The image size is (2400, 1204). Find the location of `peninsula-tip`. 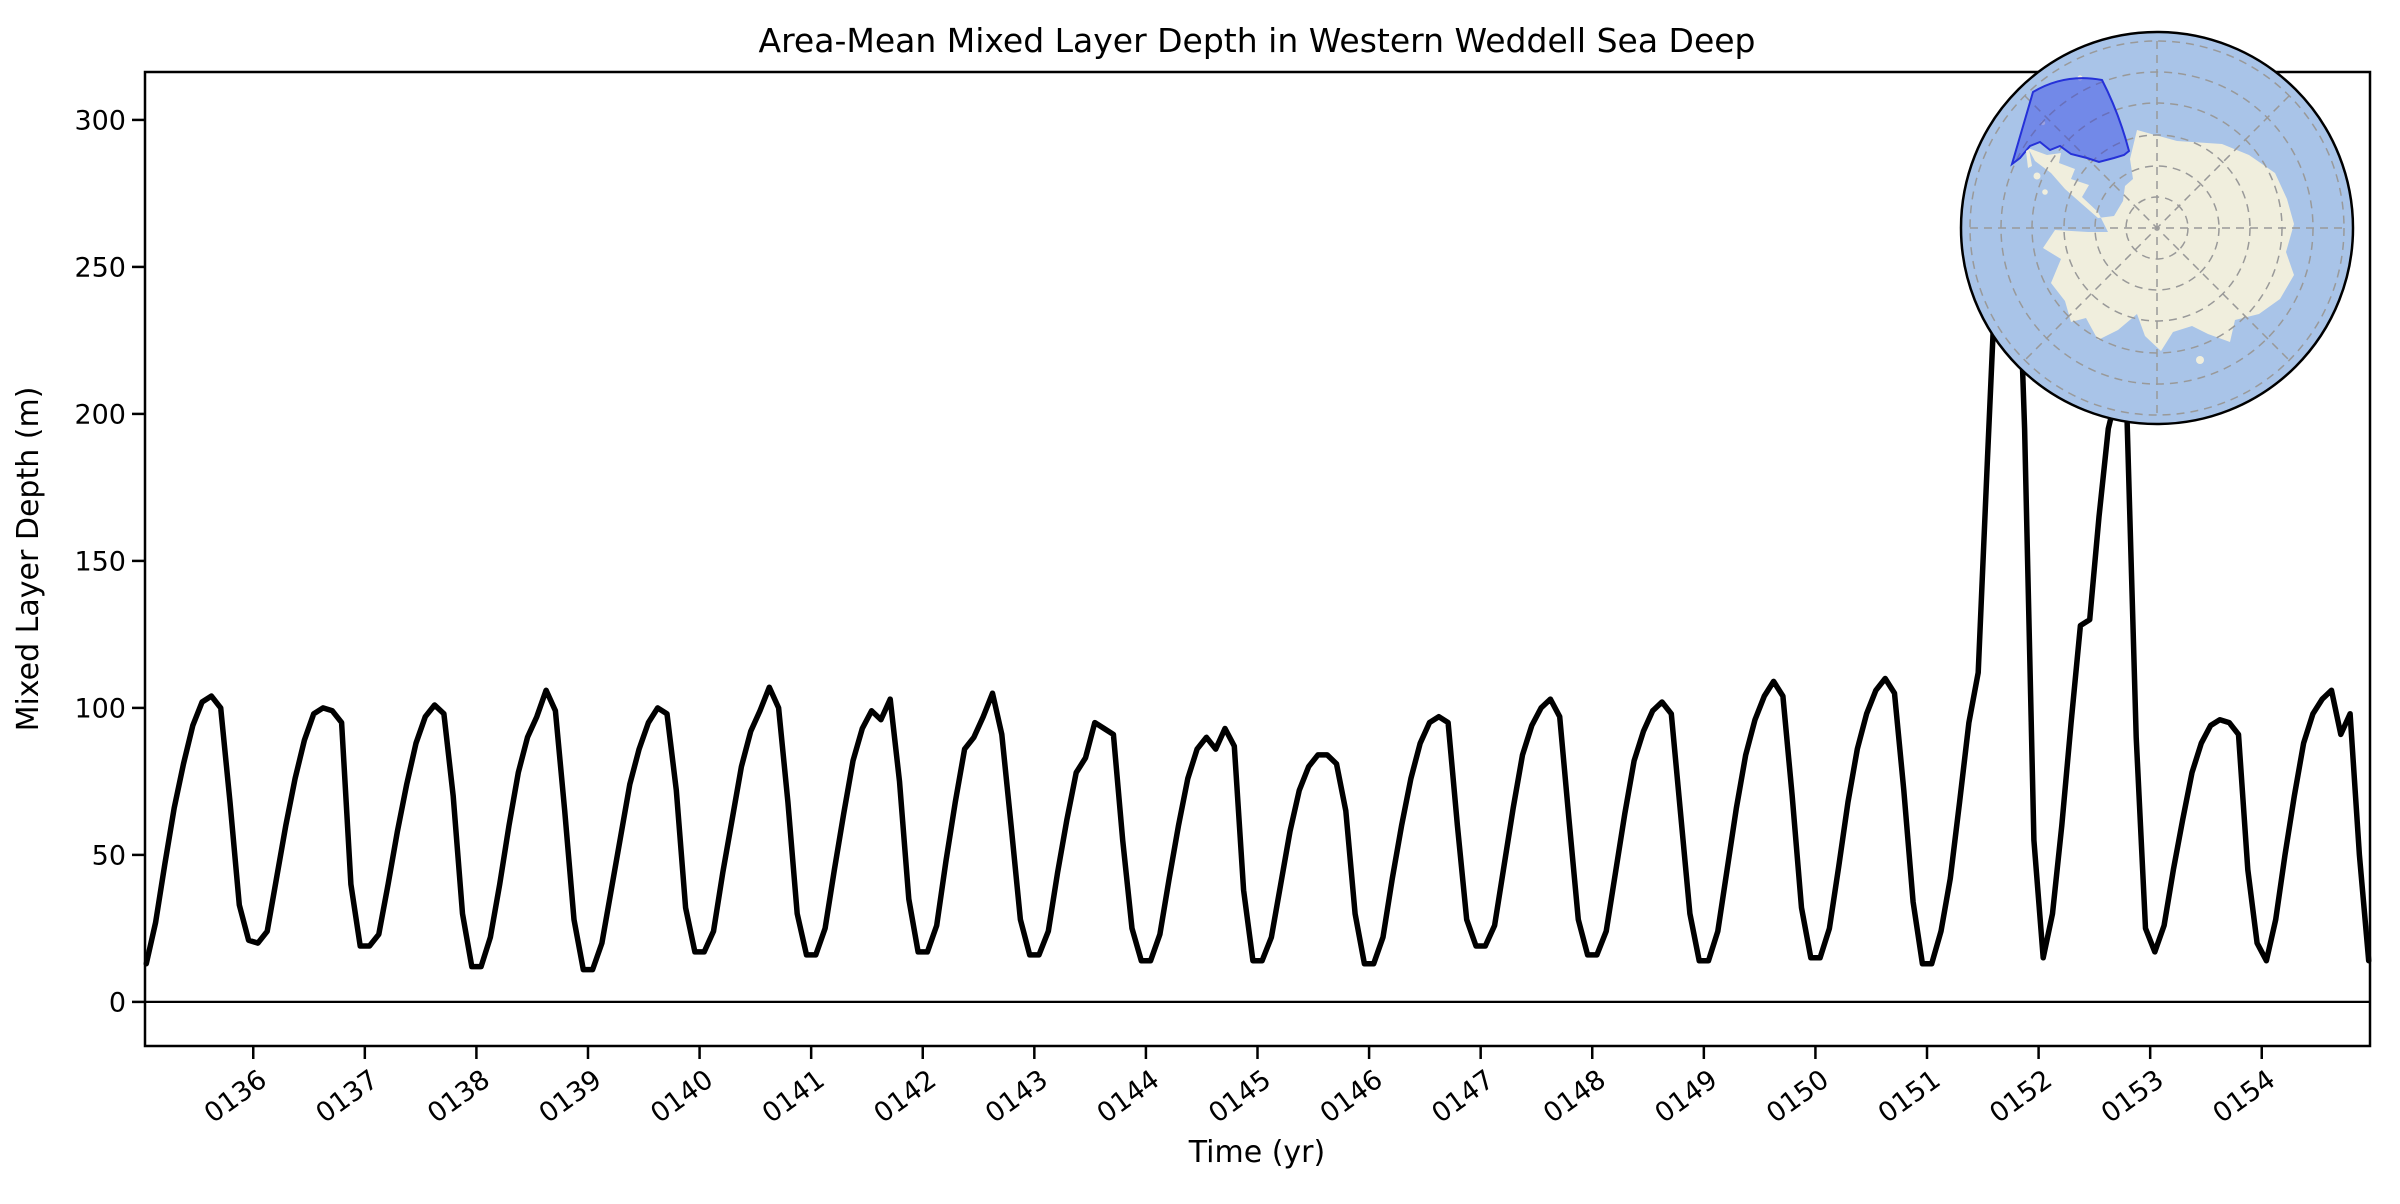

peninsula-tip is located at coordinates (2029, 158).